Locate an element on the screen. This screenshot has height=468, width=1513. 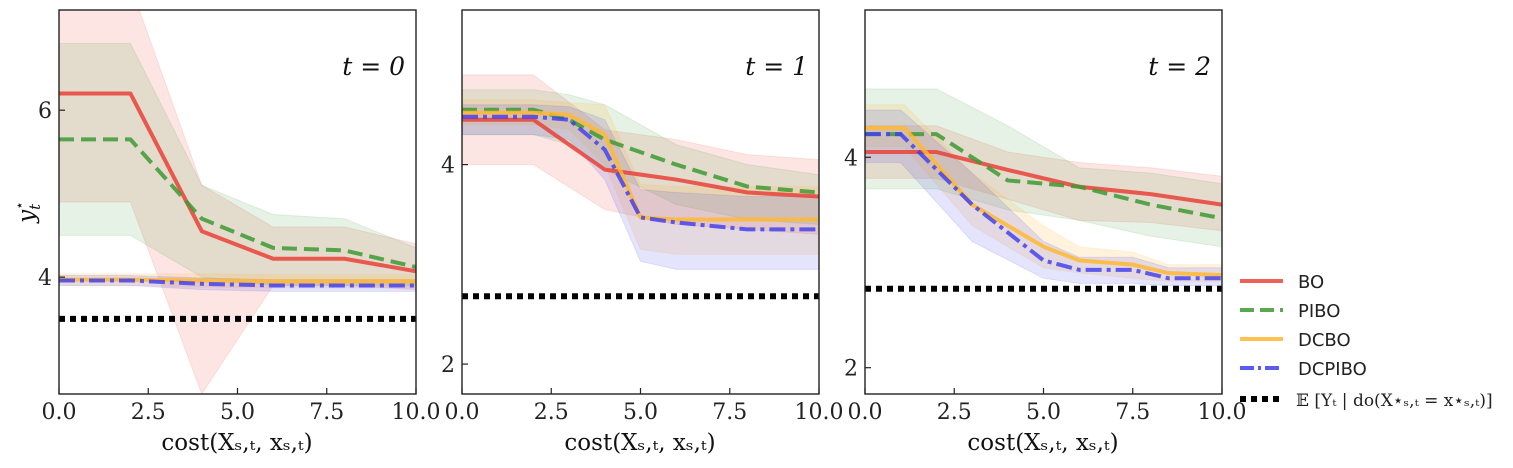
panel-t2-xlabel: cost(Xₛ,ₜ, xₛ,ₜ) is located at coordinates (1042, 443).